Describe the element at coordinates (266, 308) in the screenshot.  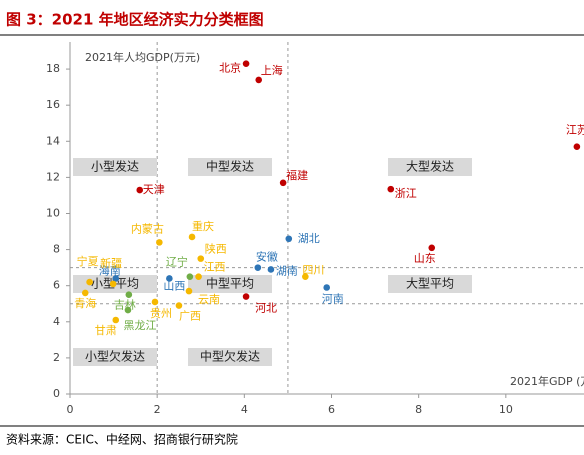
I see `point-label: 河北` at that location.